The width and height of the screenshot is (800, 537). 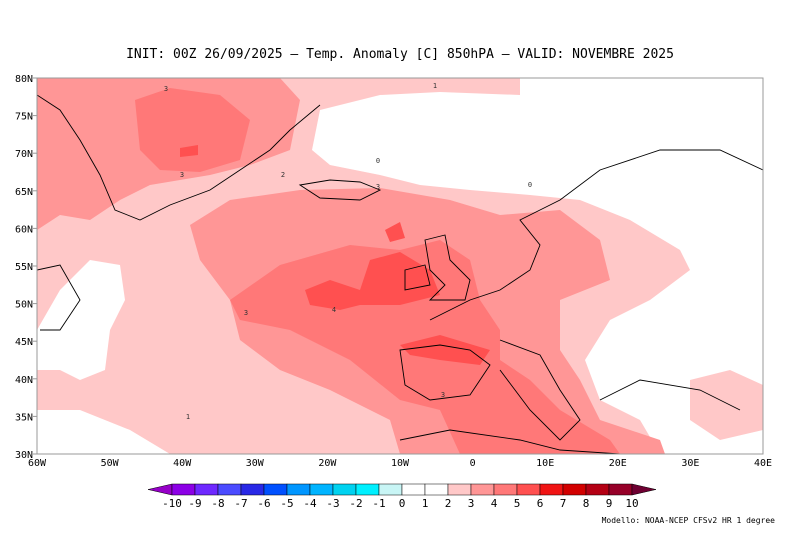 I want to click on lat-label: 55N, so click(x=24, y=267).